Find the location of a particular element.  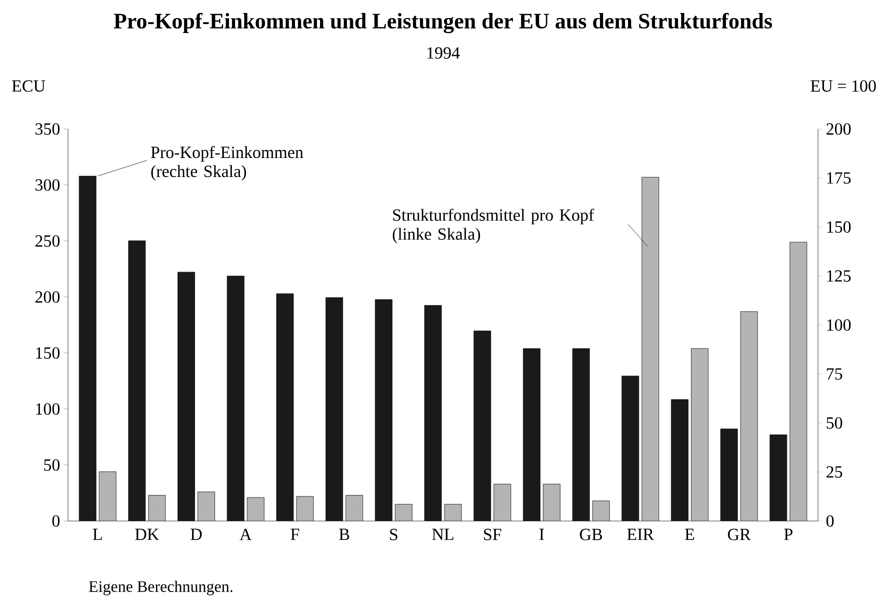

y-tick-label: 0 is located at coordinates (56, 521).